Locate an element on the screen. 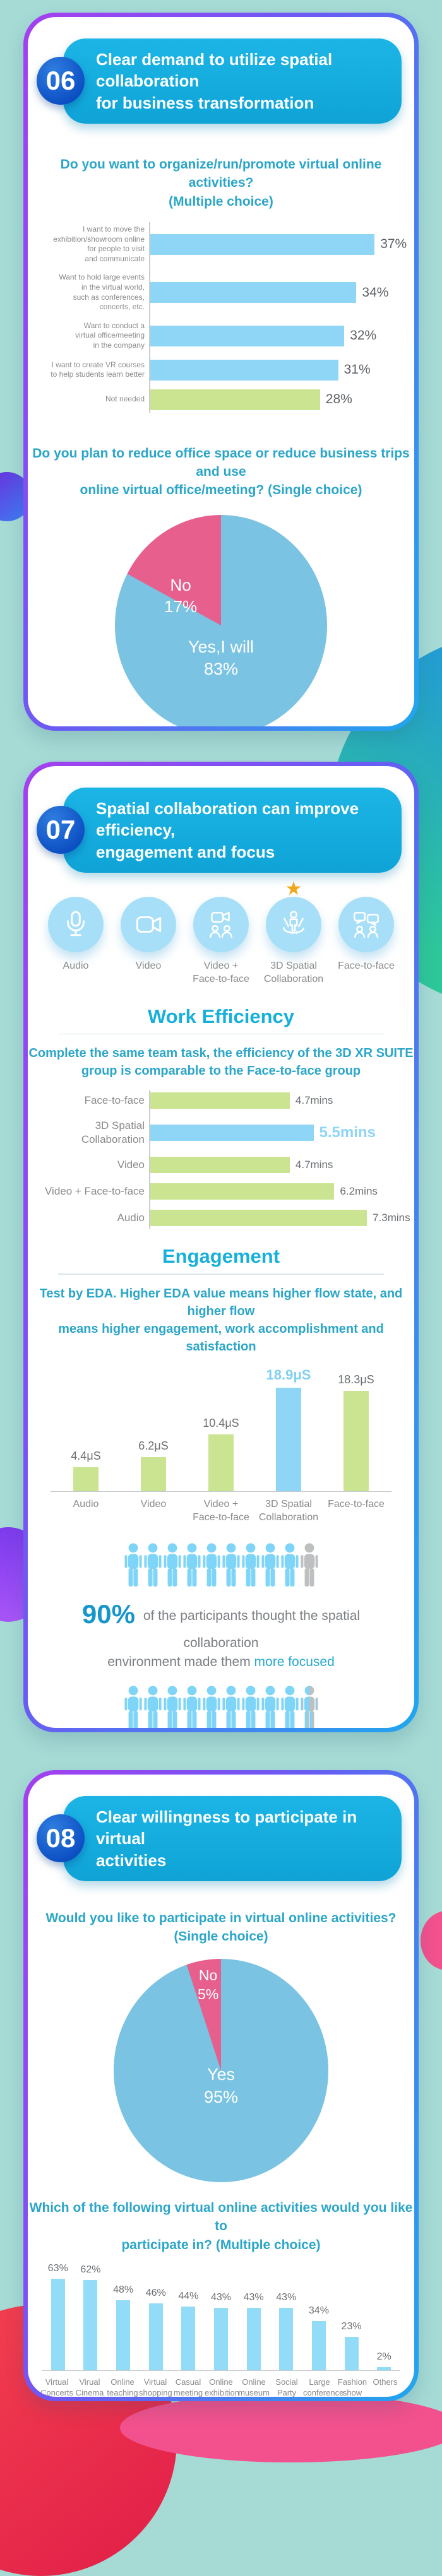 Image resolution: width=442 pixels, height=2576 pixels. section-number-badge: 07 is located at coordinates (61, 830).